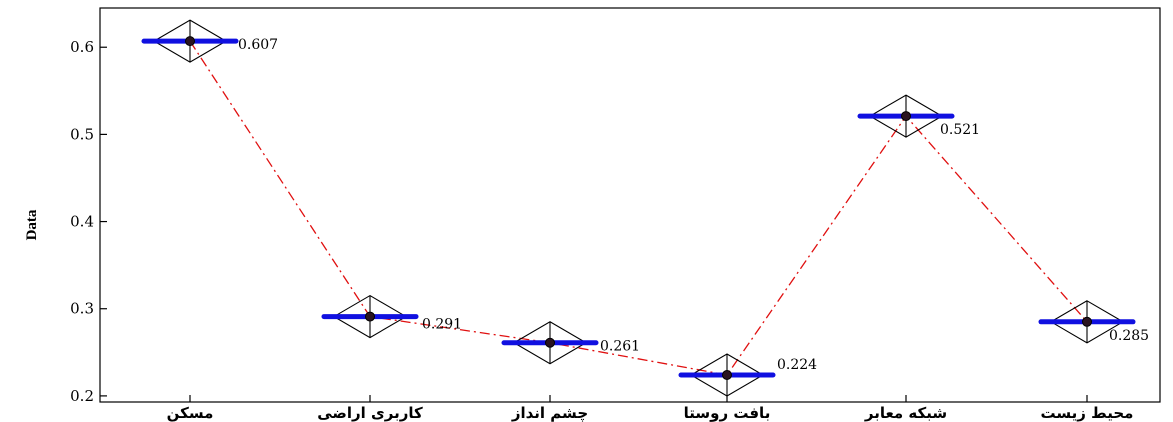 This screenshot has width=1173, height=422. I want to click on x-tick-label: کاربری اراضی, so click(370, 413).